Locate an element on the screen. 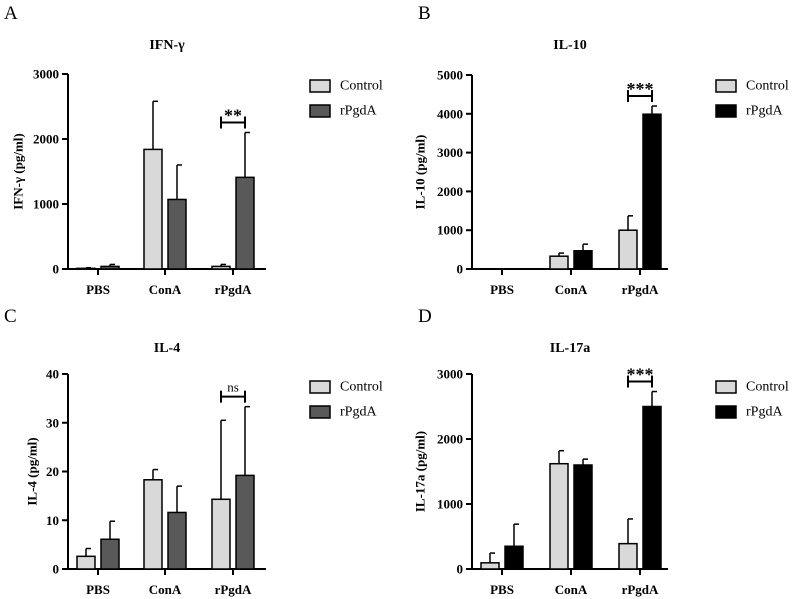 The image size is (799, 599). y-axis-label: IL-17a (pg/ml) is located at coordinates (420, 471).